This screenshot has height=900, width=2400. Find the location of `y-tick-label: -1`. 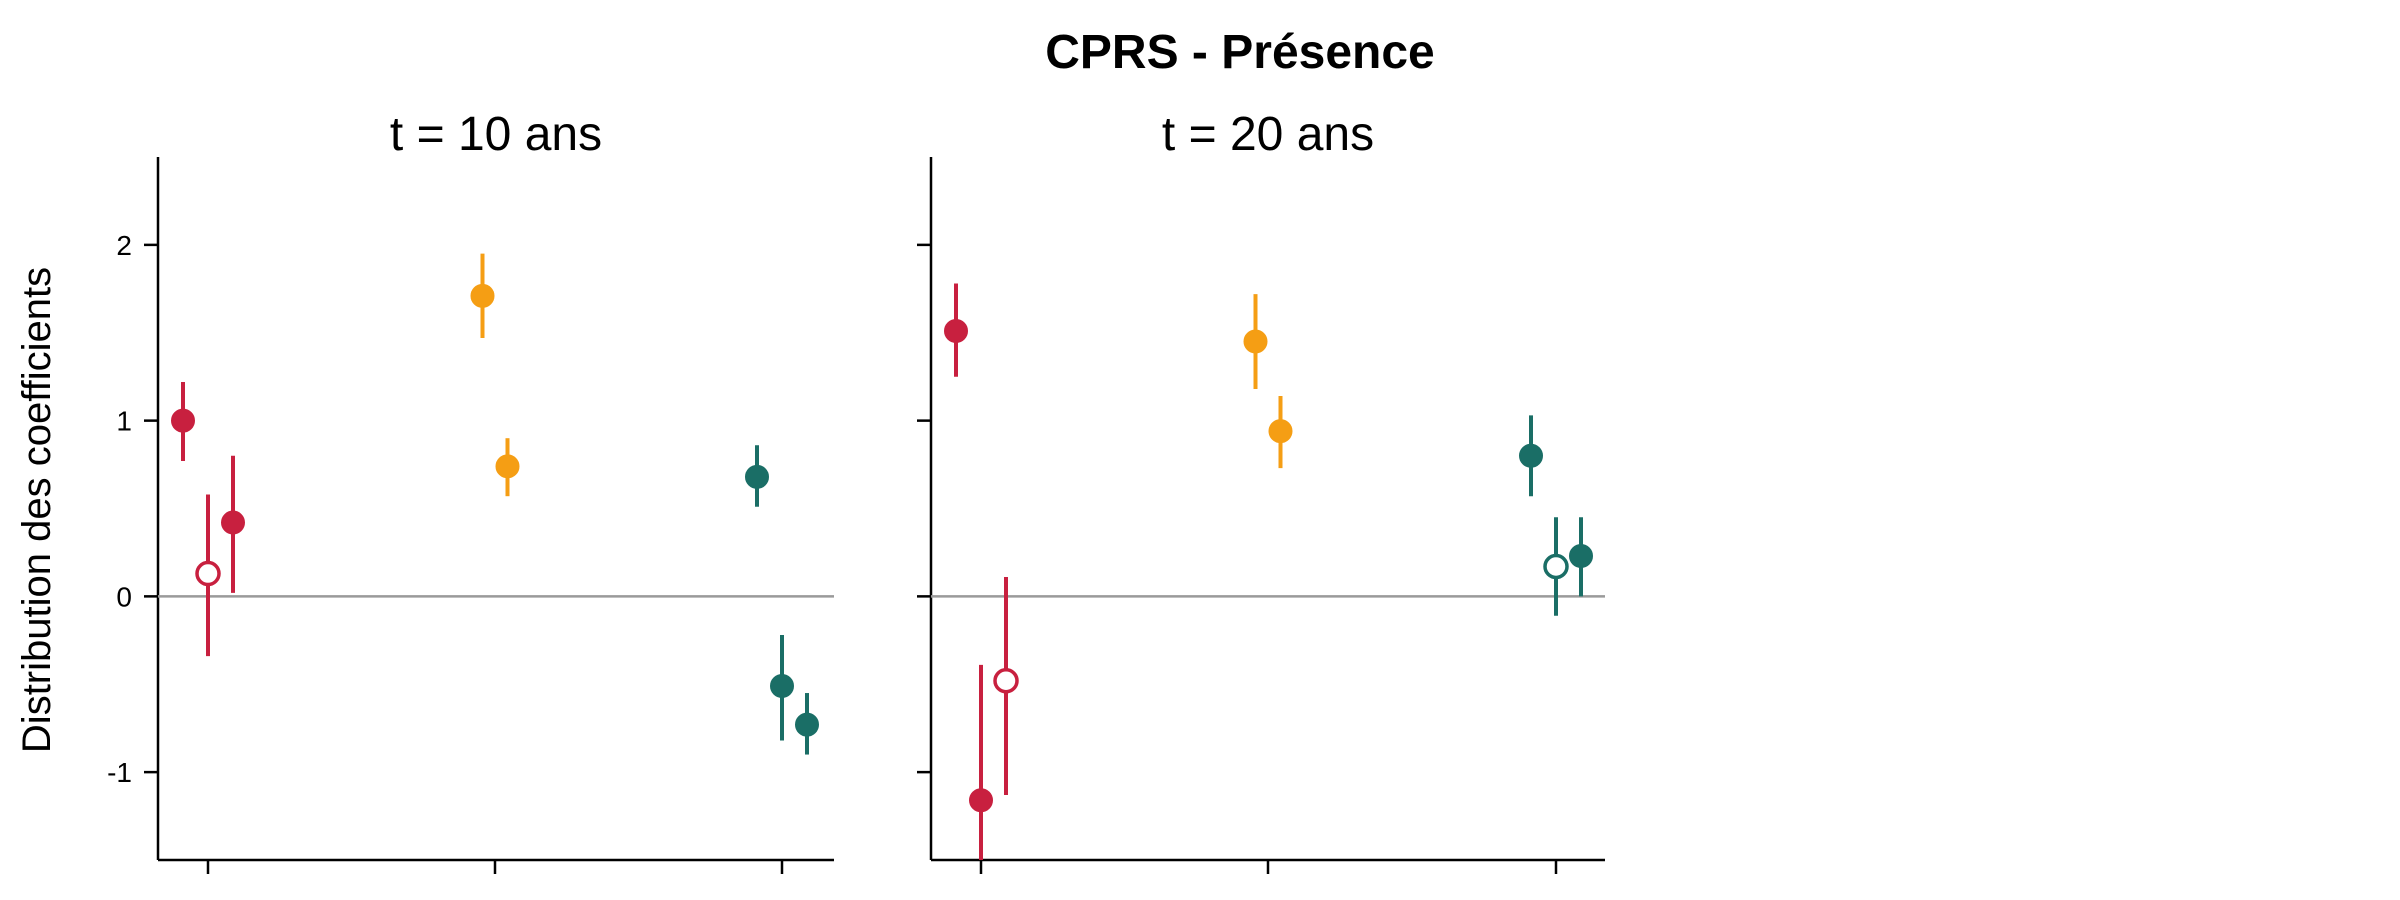

y-tick-label: -1 is located at coordinates (119, 772).